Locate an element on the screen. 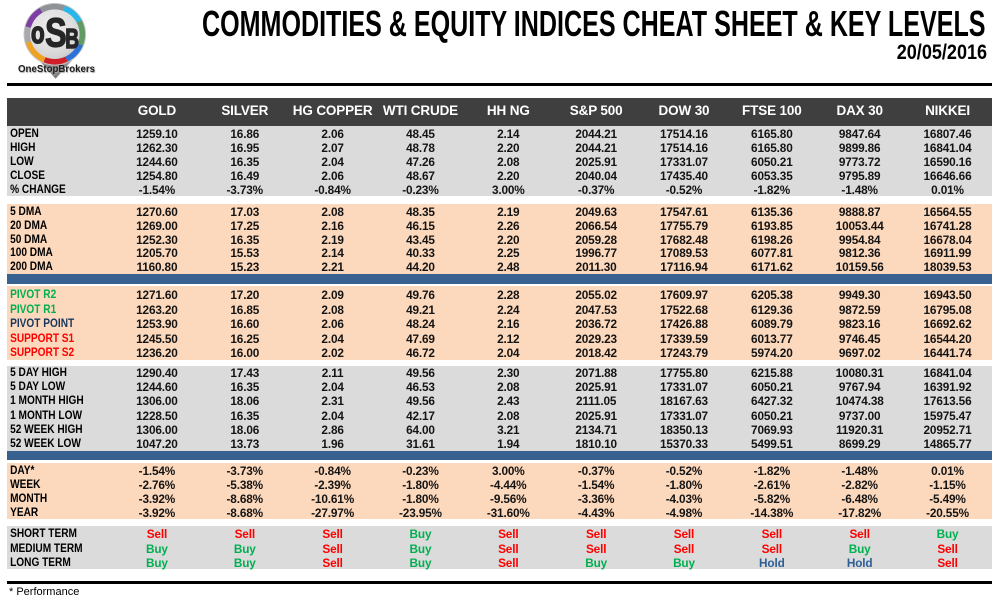 Image resolution: width=1003 pixels, height=604 pixels. svg-text: B is located at coordinates (72, 39).